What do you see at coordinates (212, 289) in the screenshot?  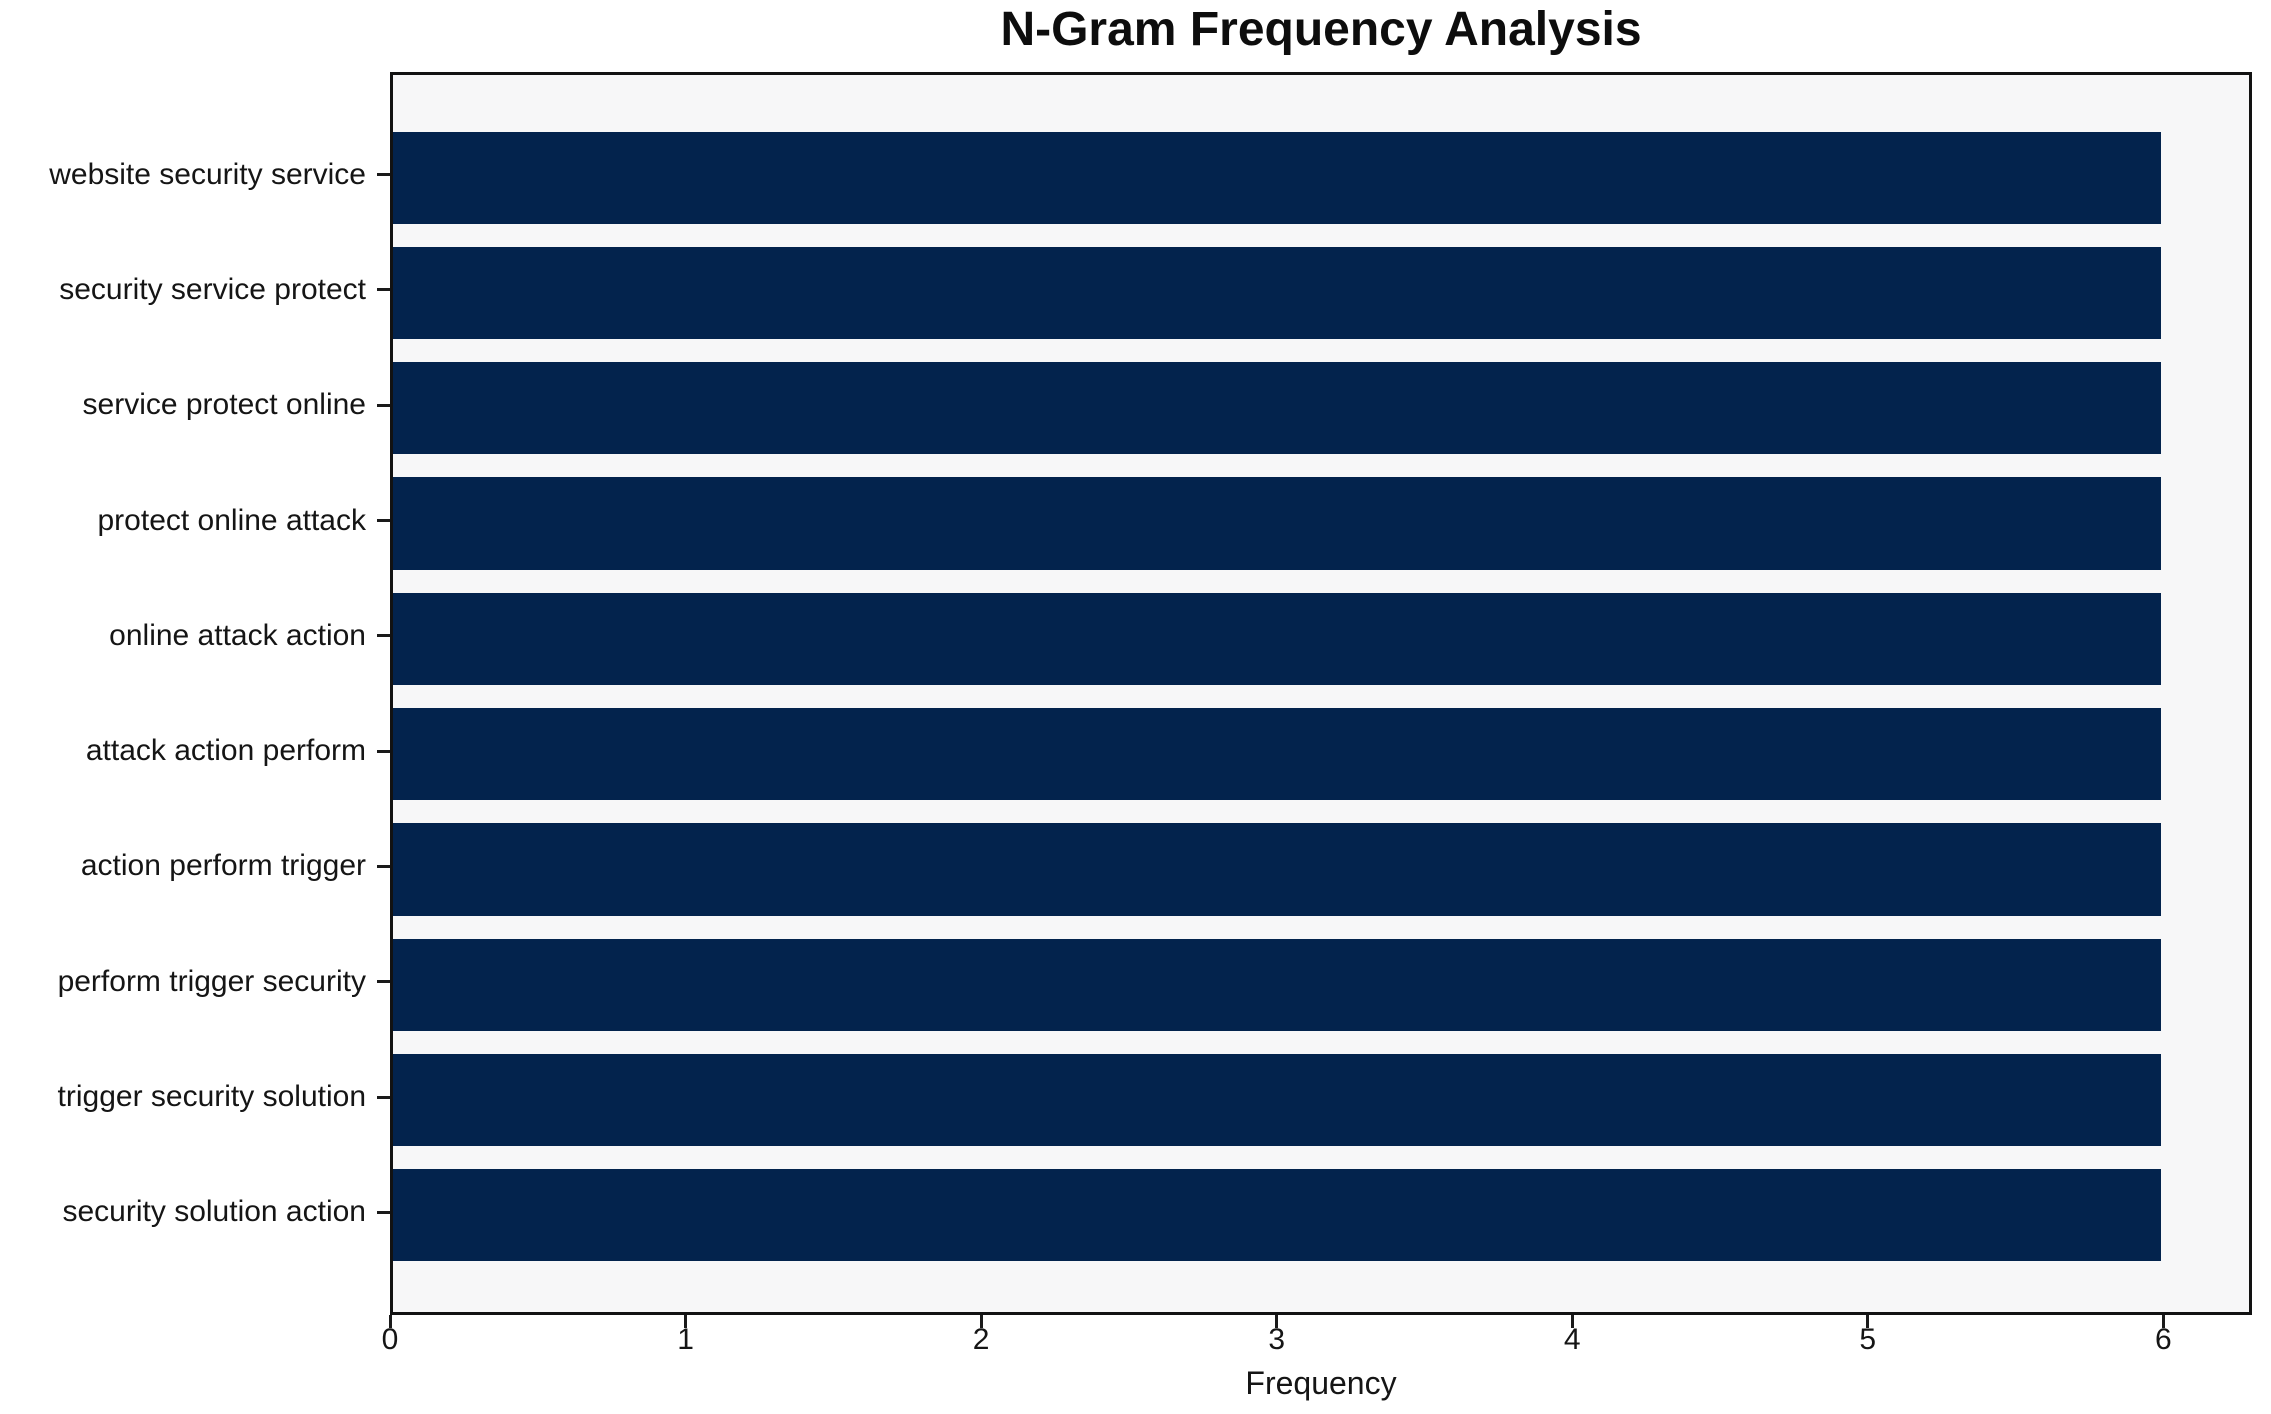 I see `y-tick-label: security service protect` at bounding box center [212, 289].